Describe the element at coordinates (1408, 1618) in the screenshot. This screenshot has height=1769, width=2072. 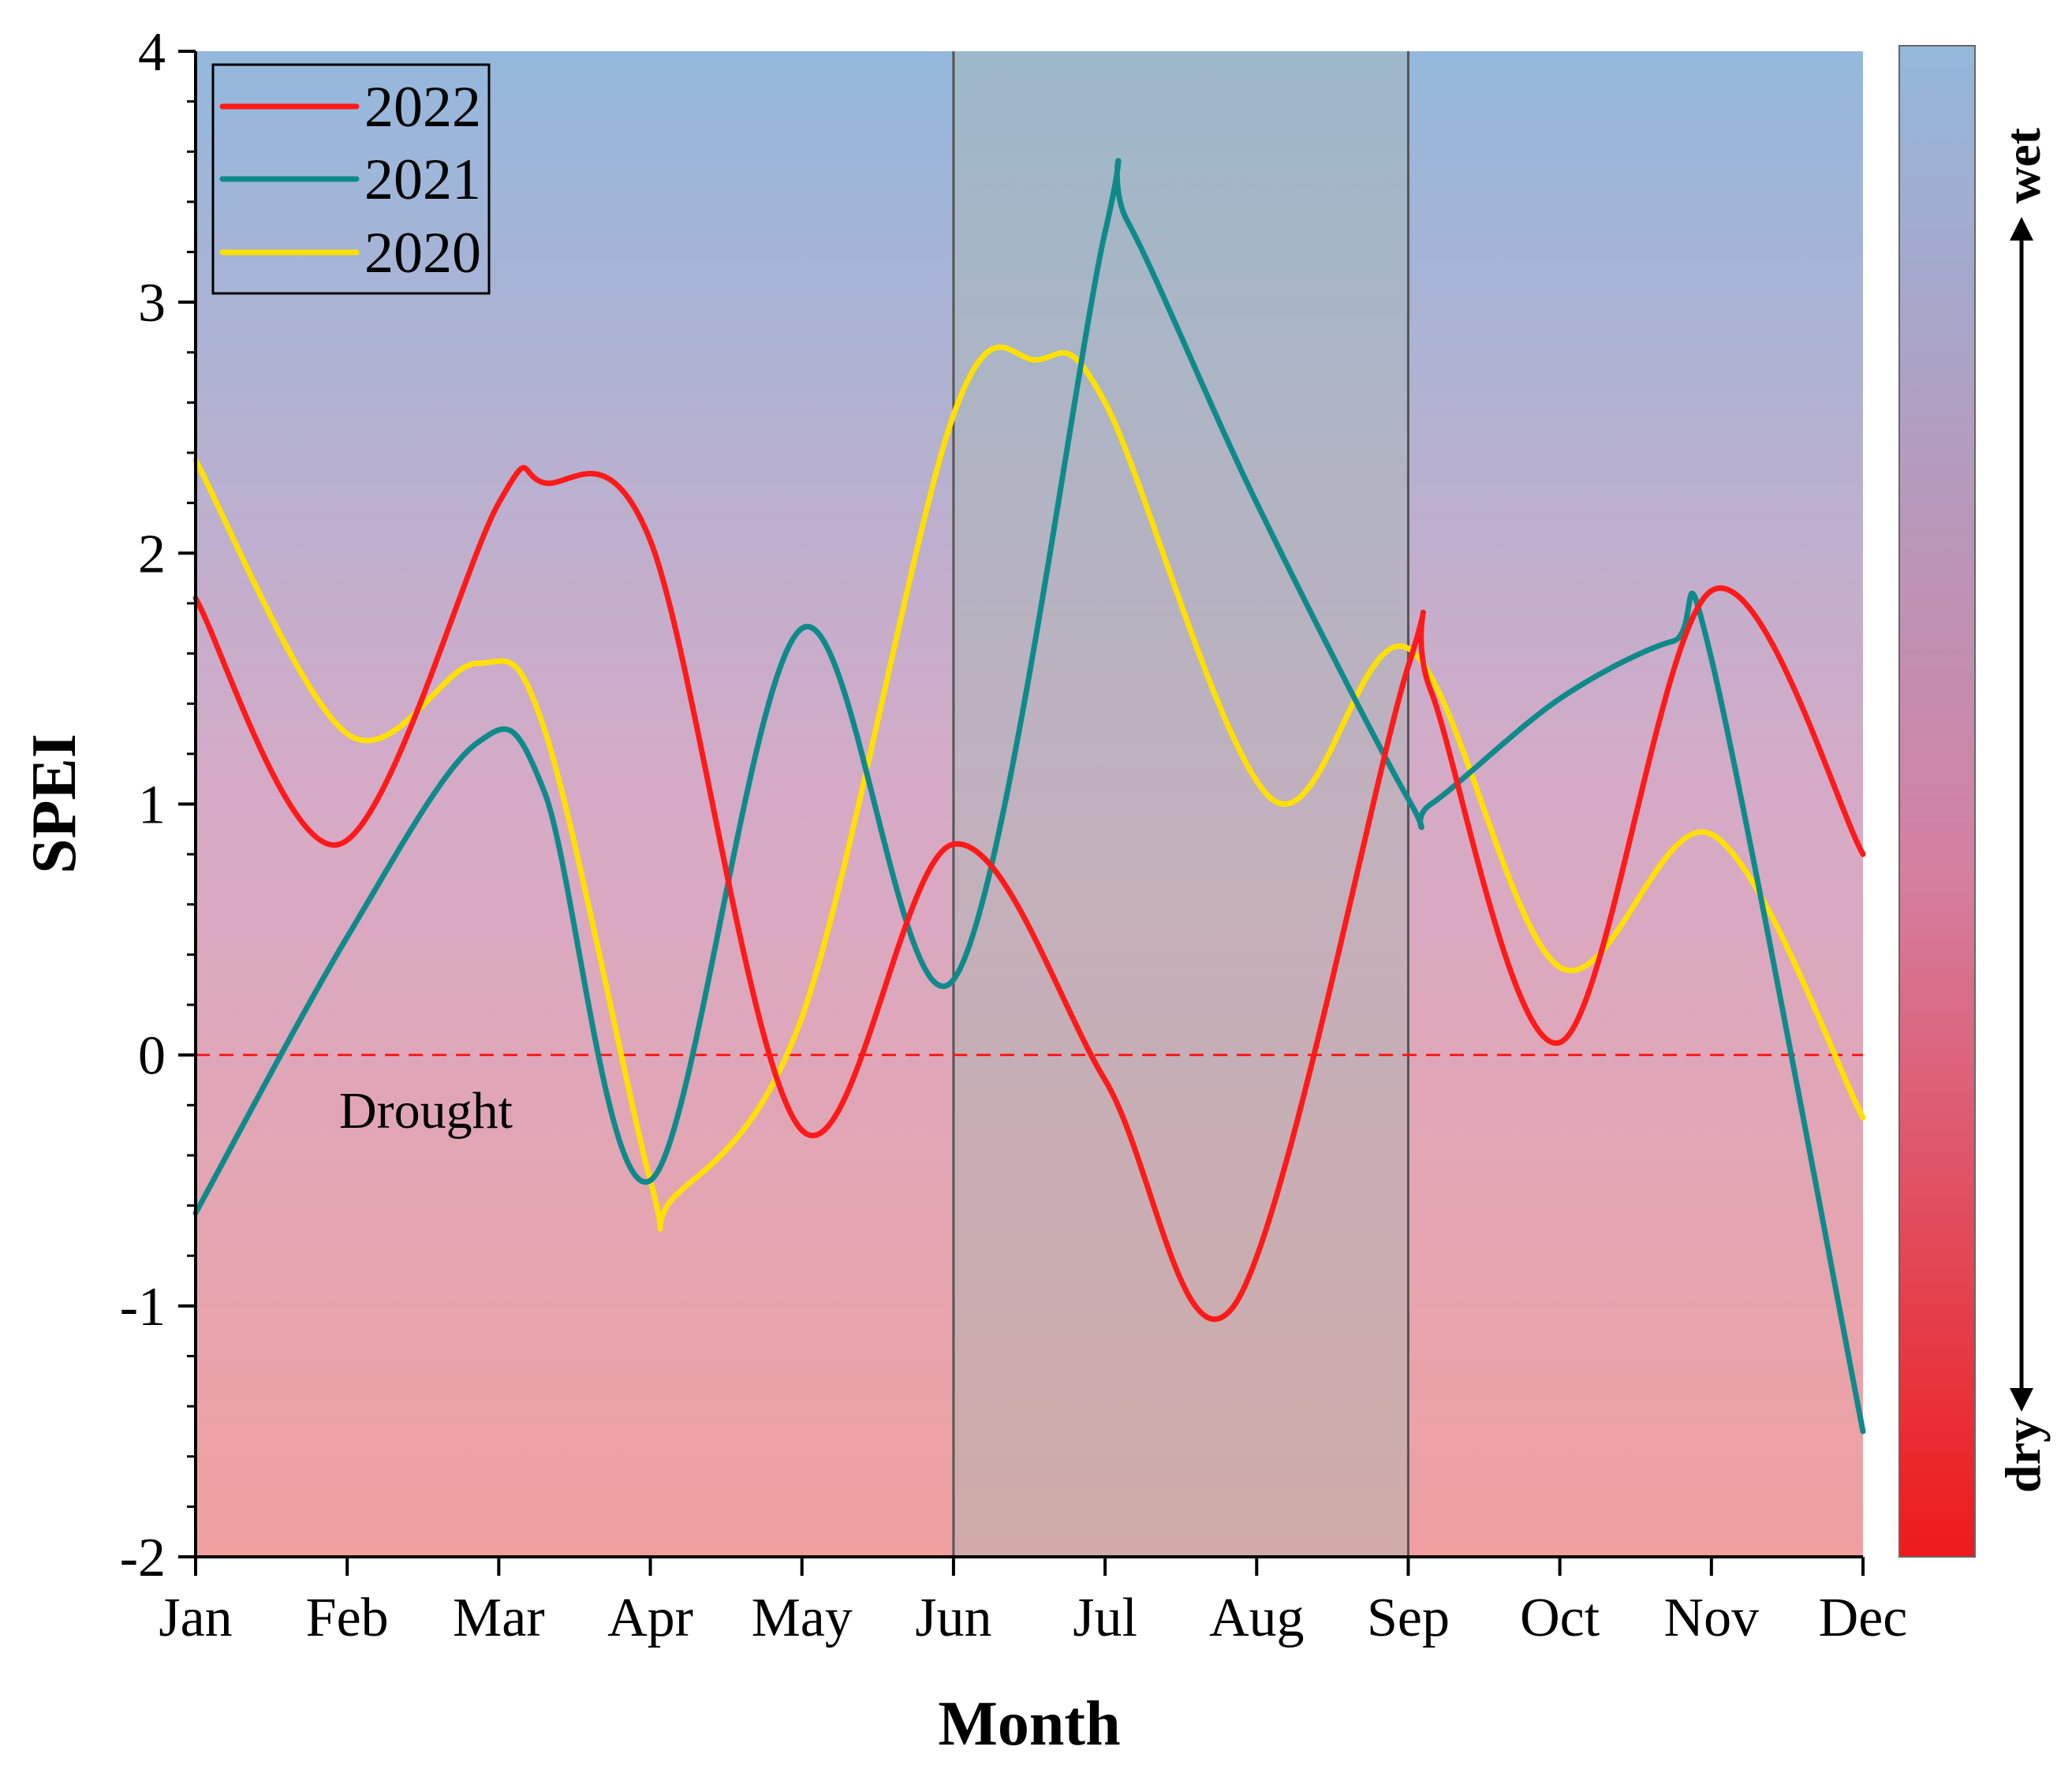
I see `x-tick-label-Sep: Sep` at that location.